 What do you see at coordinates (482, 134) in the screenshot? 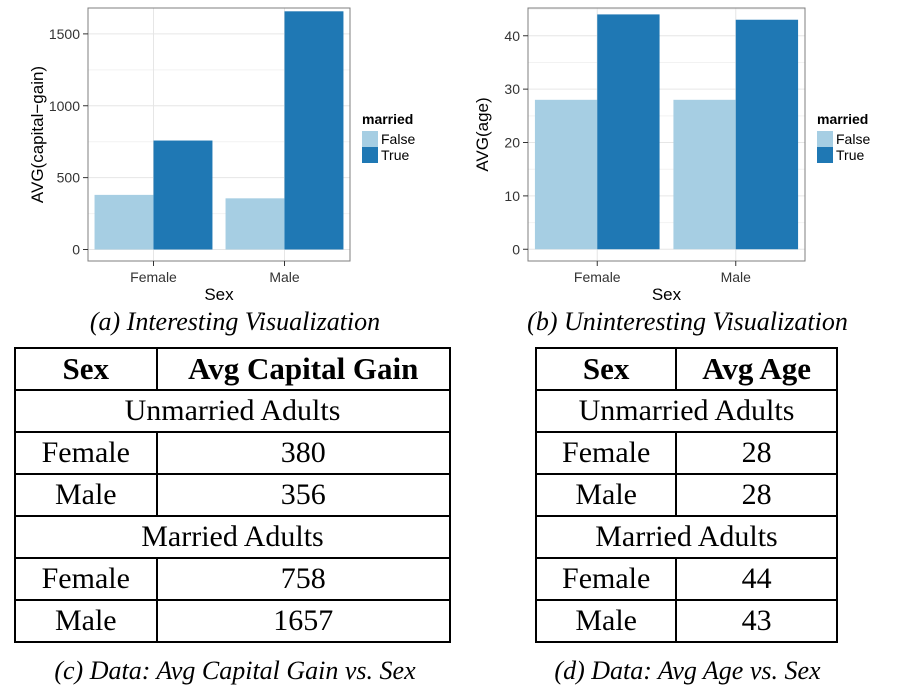
I see `y-axis-label: AVG(age)` at bounding box center [482, 134].